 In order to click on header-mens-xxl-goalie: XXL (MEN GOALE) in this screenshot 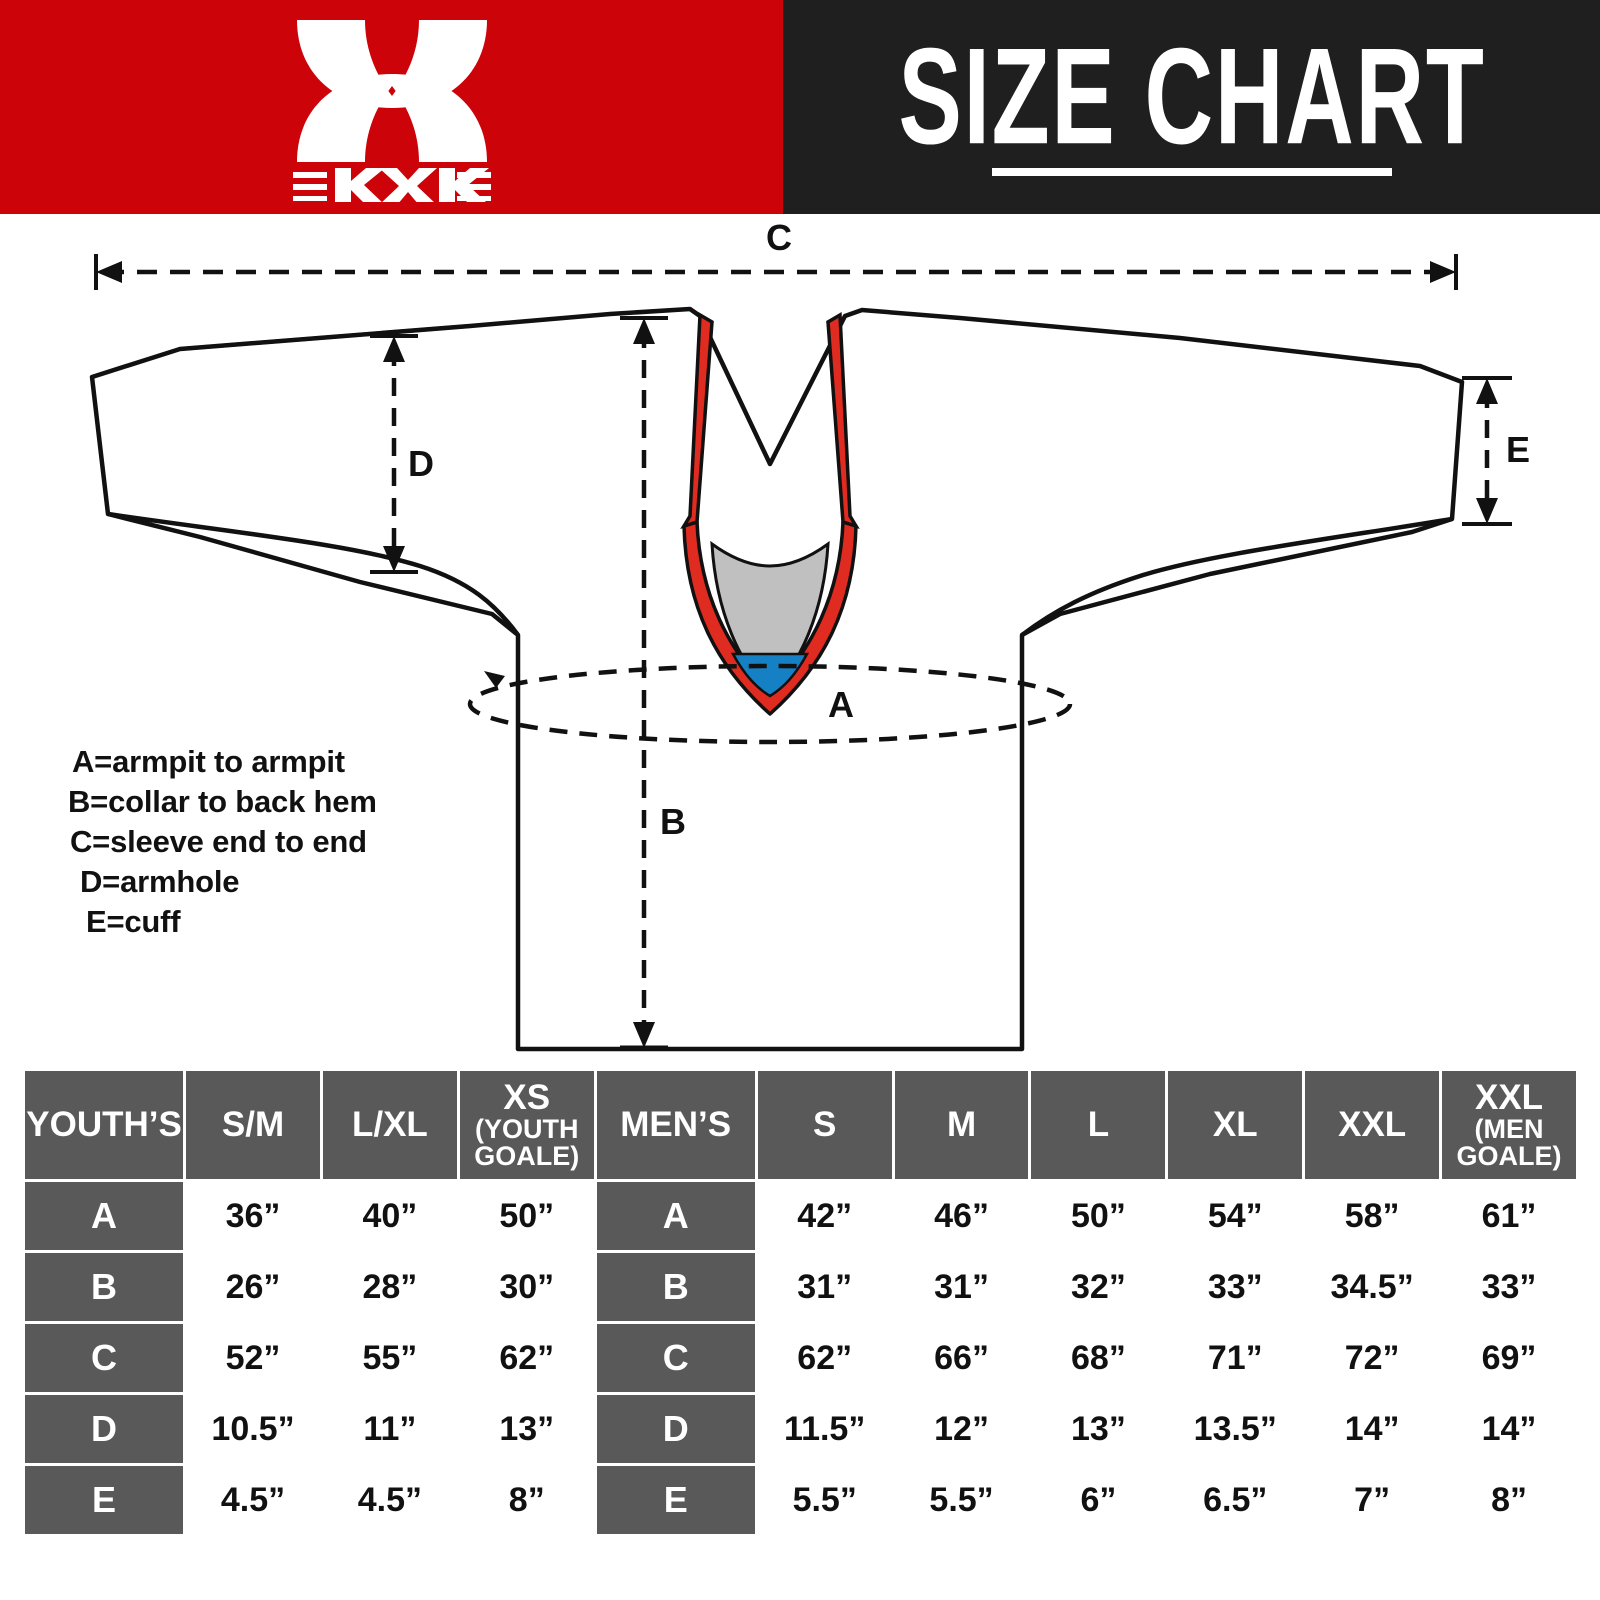, I will do `click(1509, 1125)`.